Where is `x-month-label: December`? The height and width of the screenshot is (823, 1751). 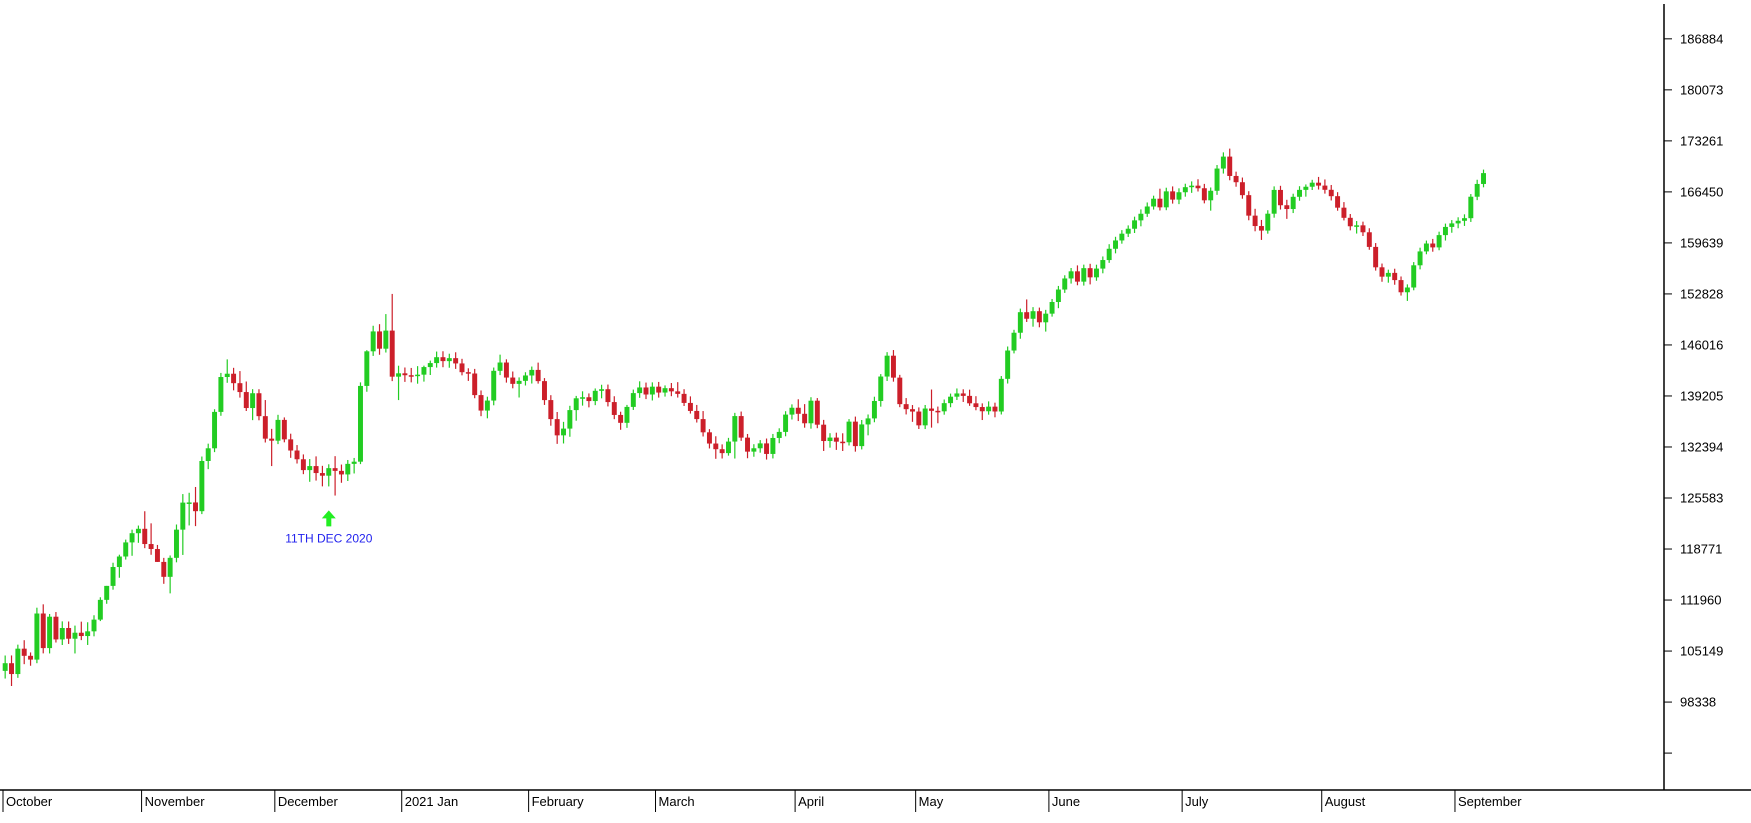 x-month-label: December is located at coordinates (308, 801).